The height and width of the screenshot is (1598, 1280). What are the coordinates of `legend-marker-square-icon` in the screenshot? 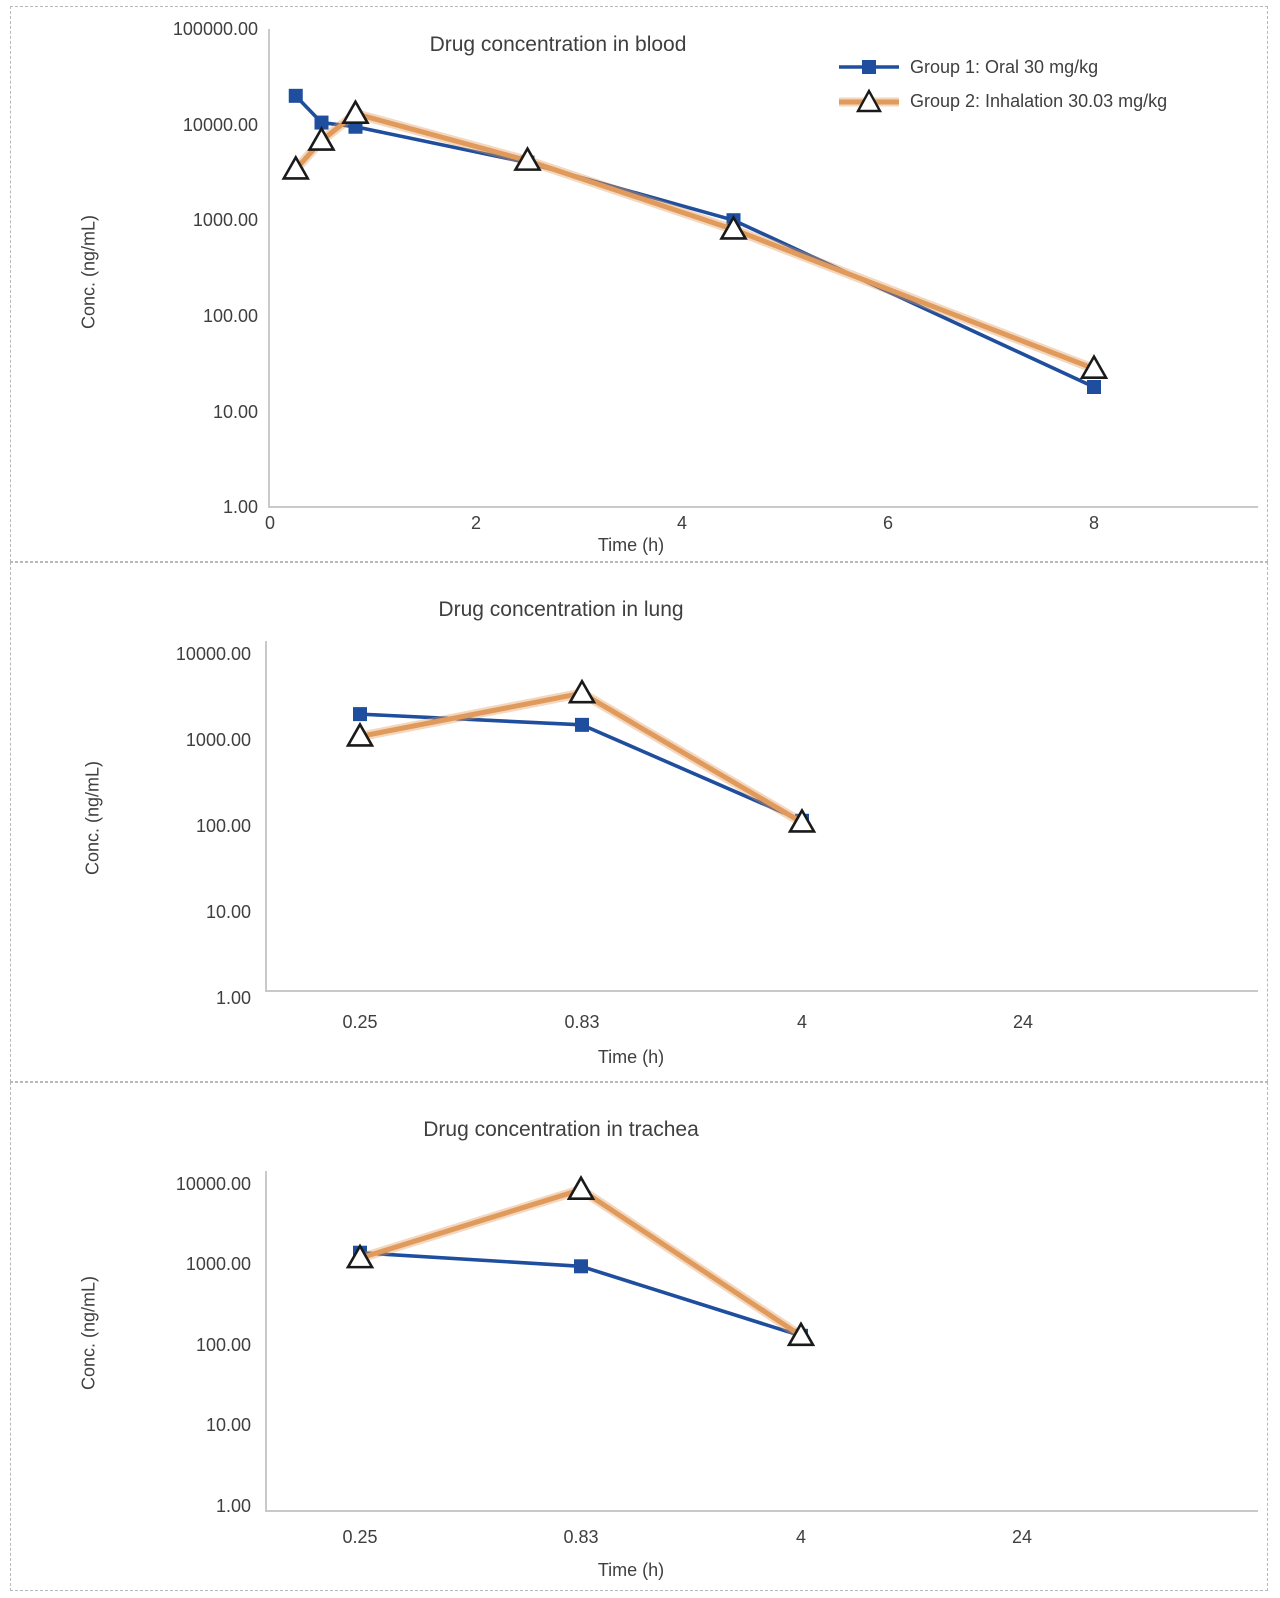 It's located at (869, 67).